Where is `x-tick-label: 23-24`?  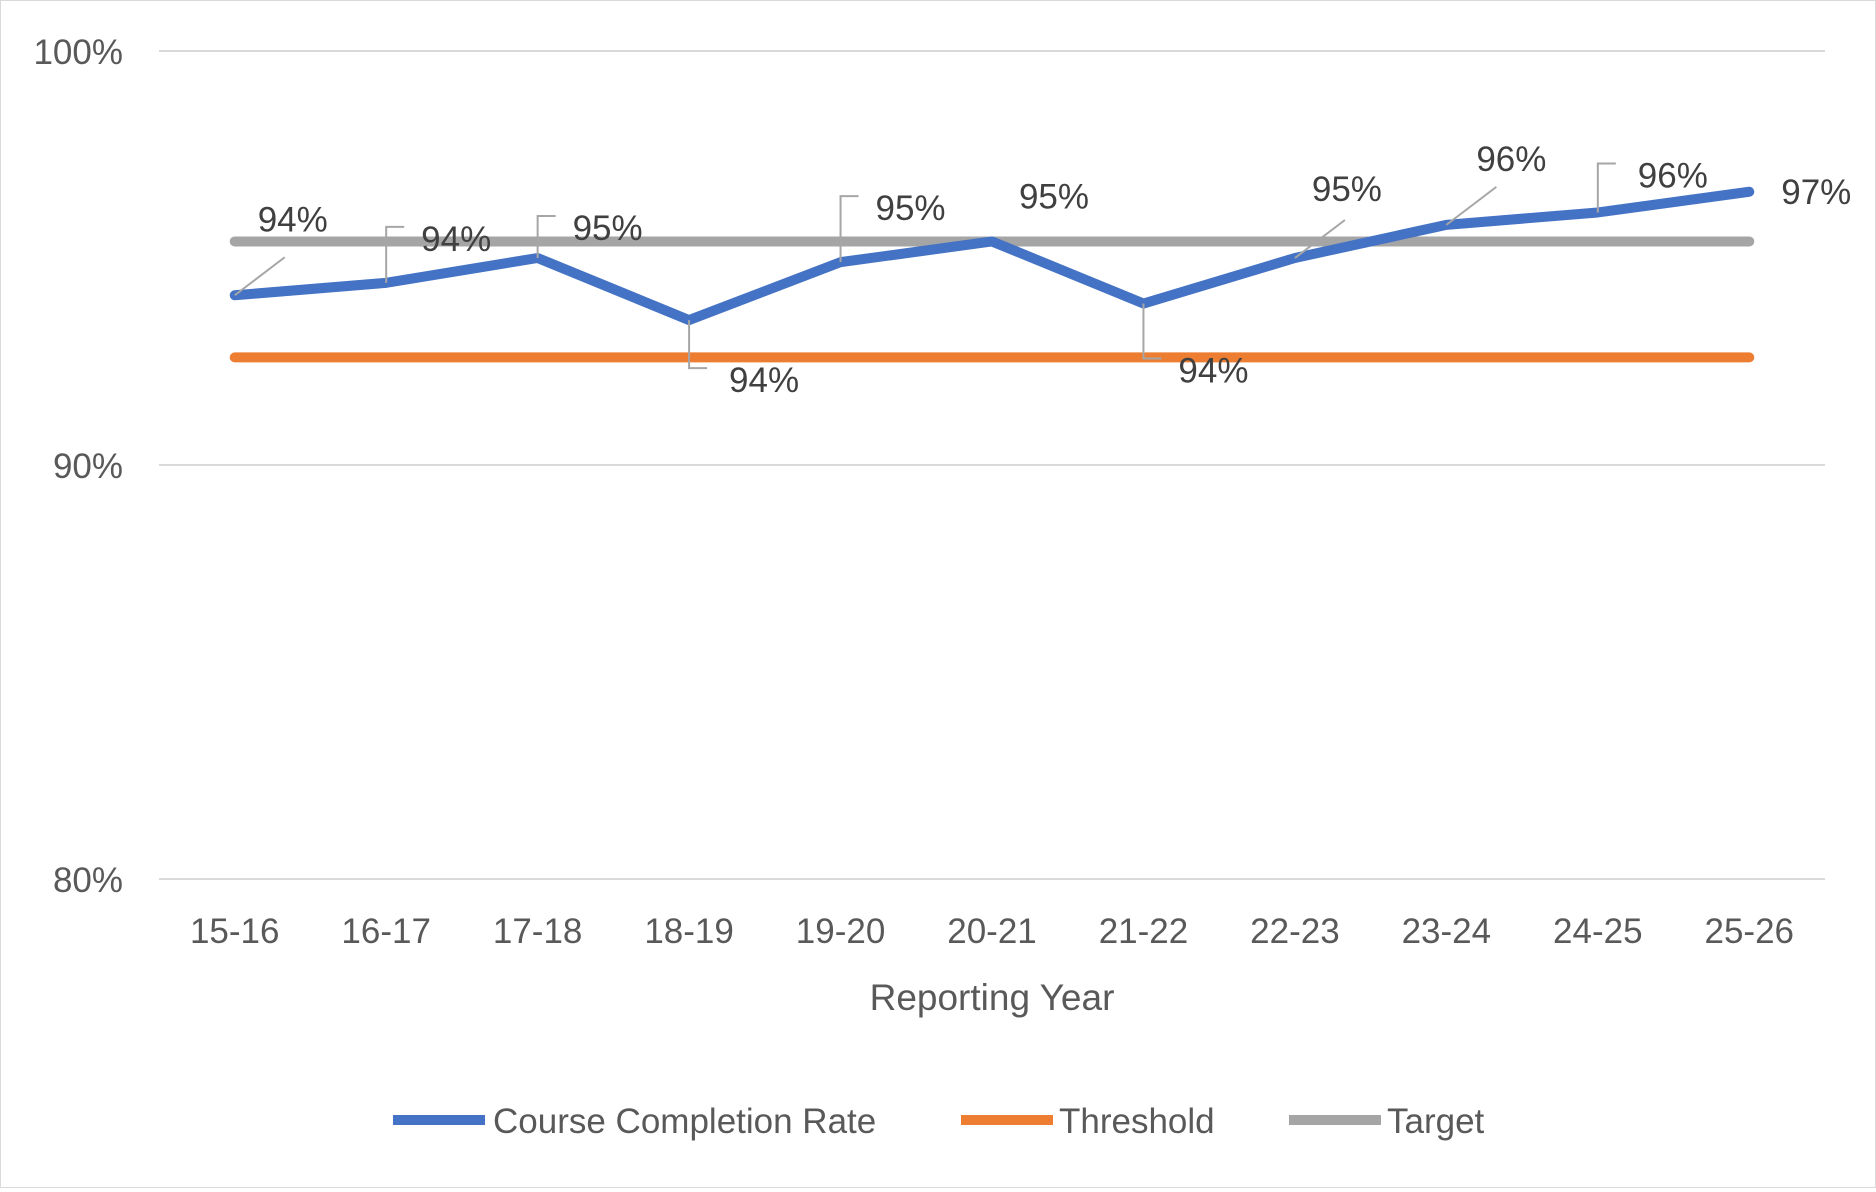
x-tick-label: 23-24 is located at coordinates (1447, 931).